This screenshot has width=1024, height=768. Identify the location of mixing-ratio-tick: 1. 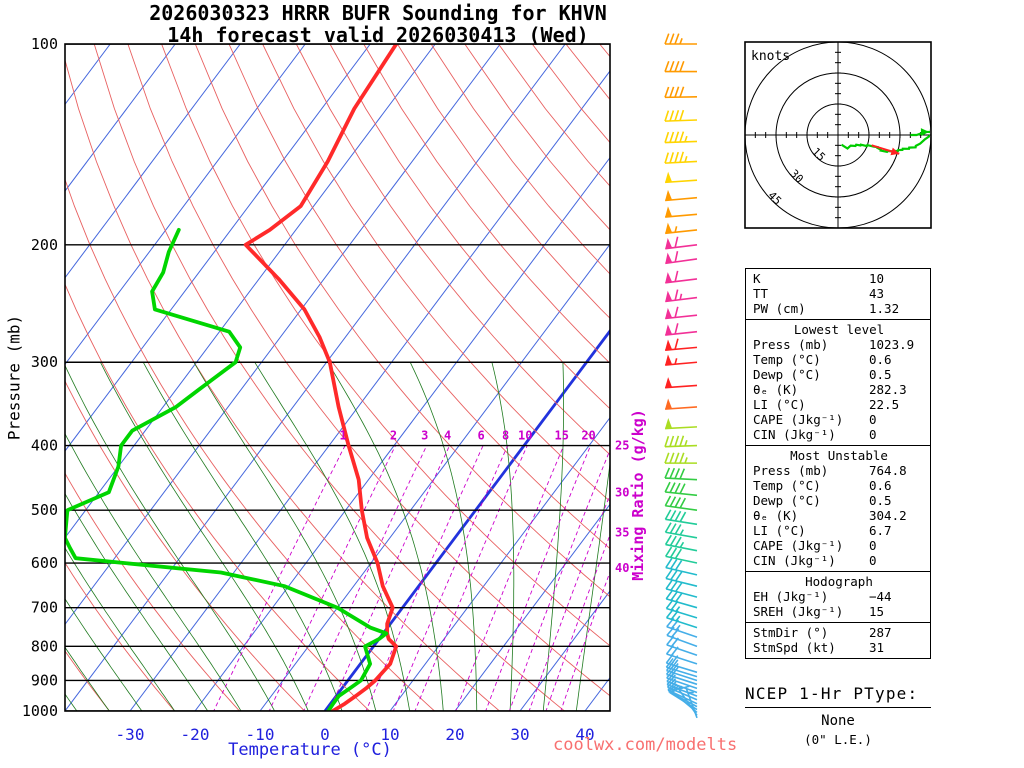
(342, 436).